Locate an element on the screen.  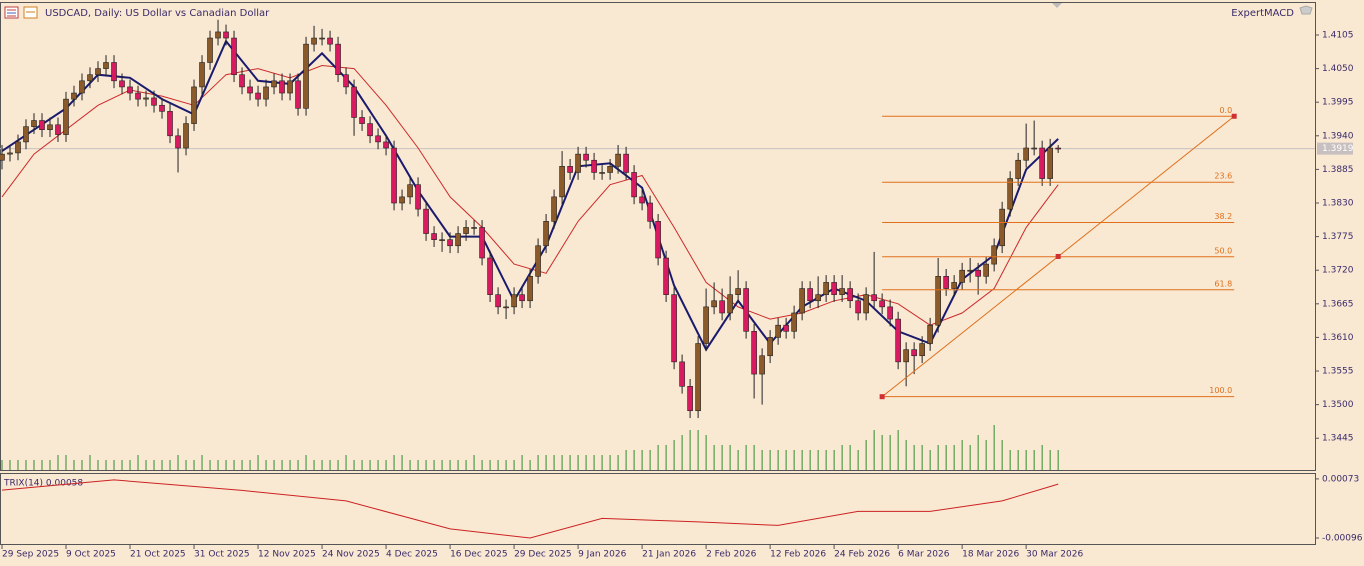
x-tick-label: 9 Jan 2026 is located at coordinates (602, 555).